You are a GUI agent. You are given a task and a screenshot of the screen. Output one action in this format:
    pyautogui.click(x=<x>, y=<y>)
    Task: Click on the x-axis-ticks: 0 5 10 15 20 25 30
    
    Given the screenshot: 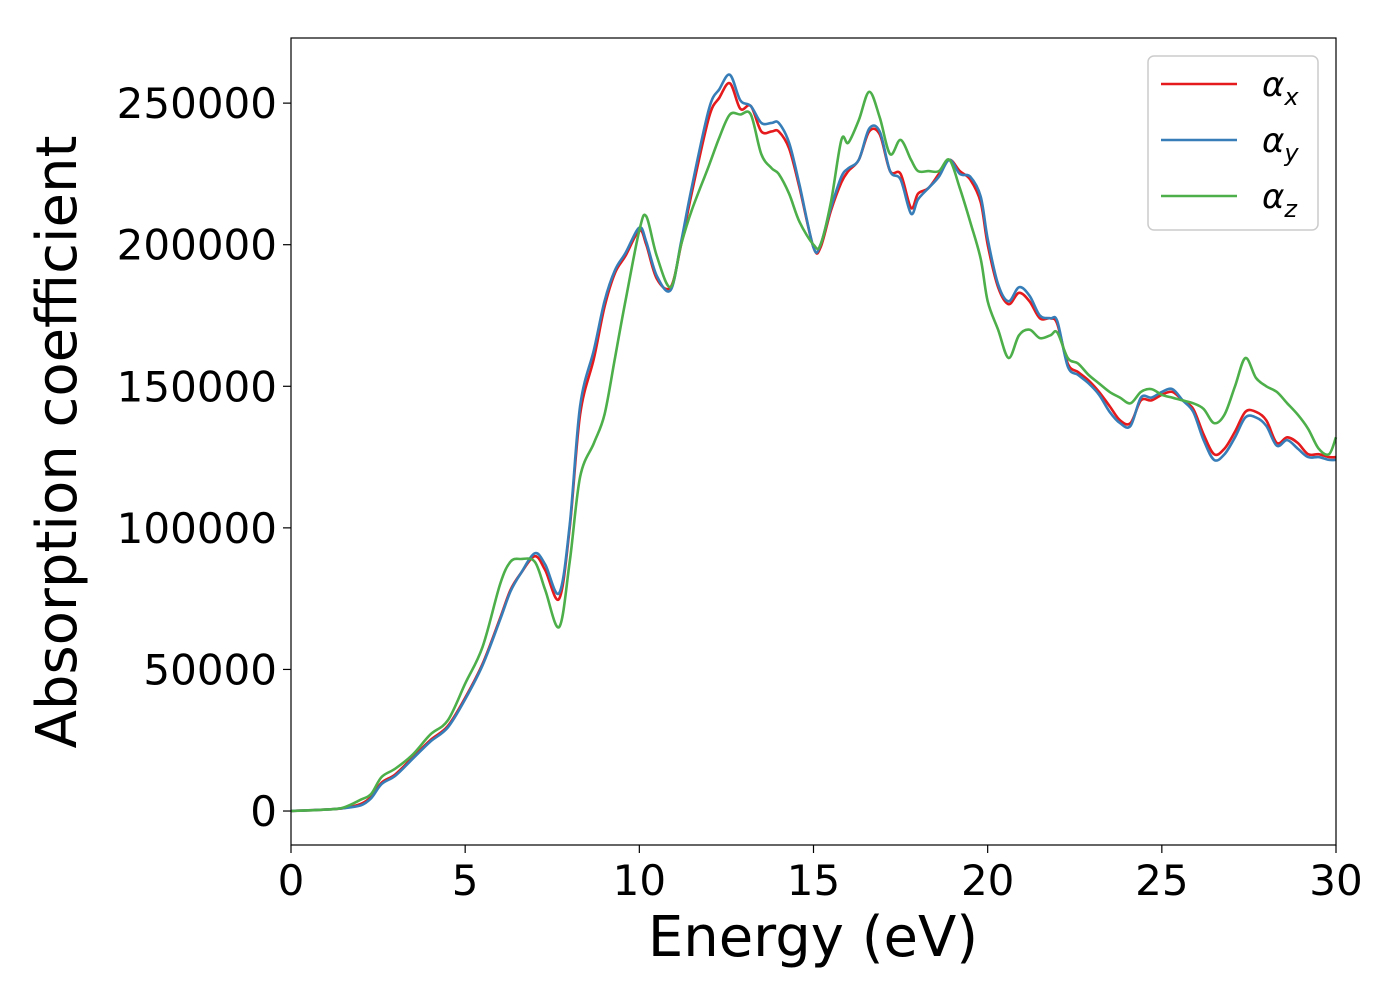 What is the action you would take?
    pyautogui.click(x=820, y=875)
    